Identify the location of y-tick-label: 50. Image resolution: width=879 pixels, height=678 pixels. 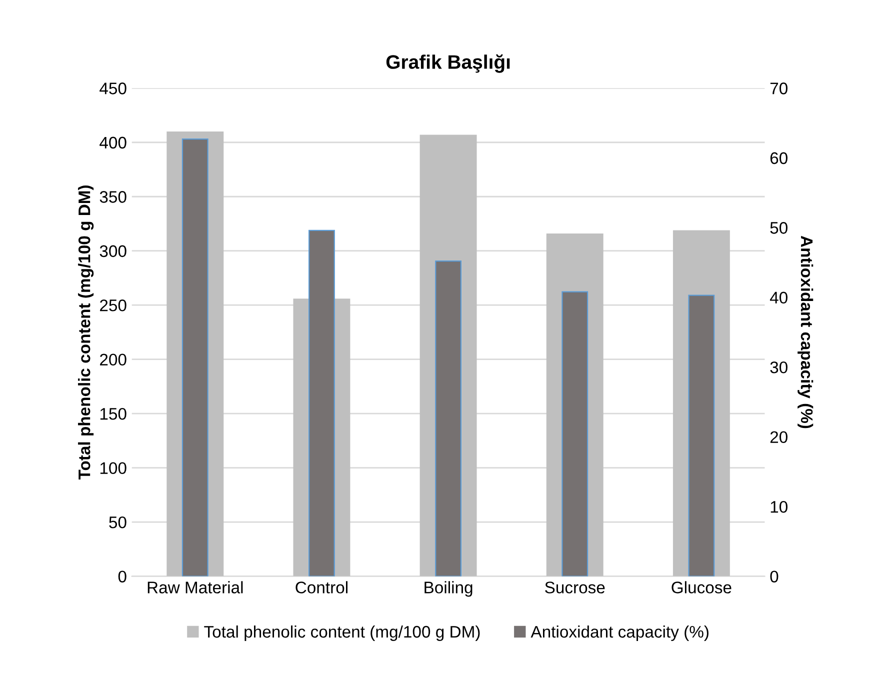
(117, 522).